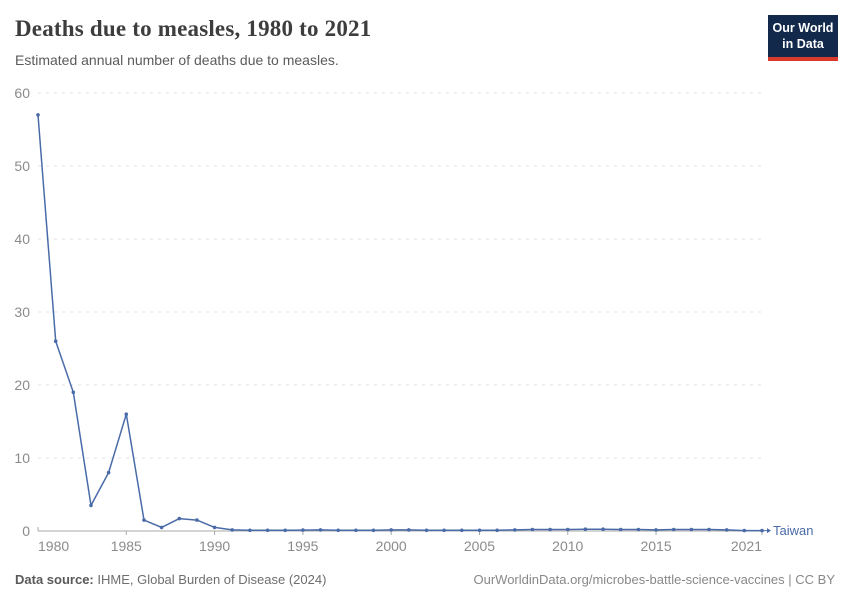 This screenshot has height=600, width=850. I want to click on x-tick-label: 1980, so click(53, 546).